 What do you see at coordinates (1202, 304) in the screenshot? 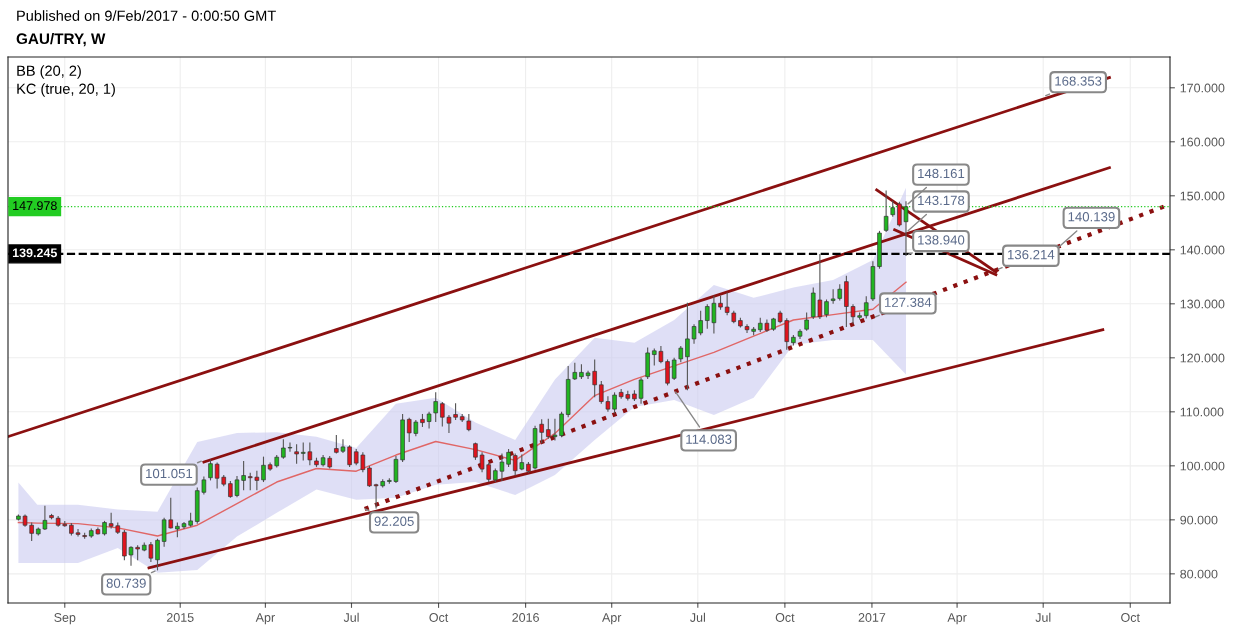
I see `y-tick-label: 130.000` at bounding box center [1202, 304].